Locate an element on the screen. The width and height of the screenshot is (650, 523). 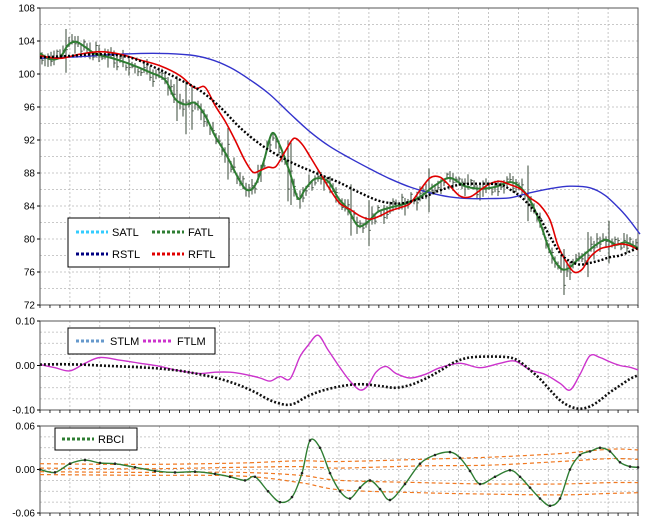
y-tick-label: 108 is located at coordinates (26, 9).